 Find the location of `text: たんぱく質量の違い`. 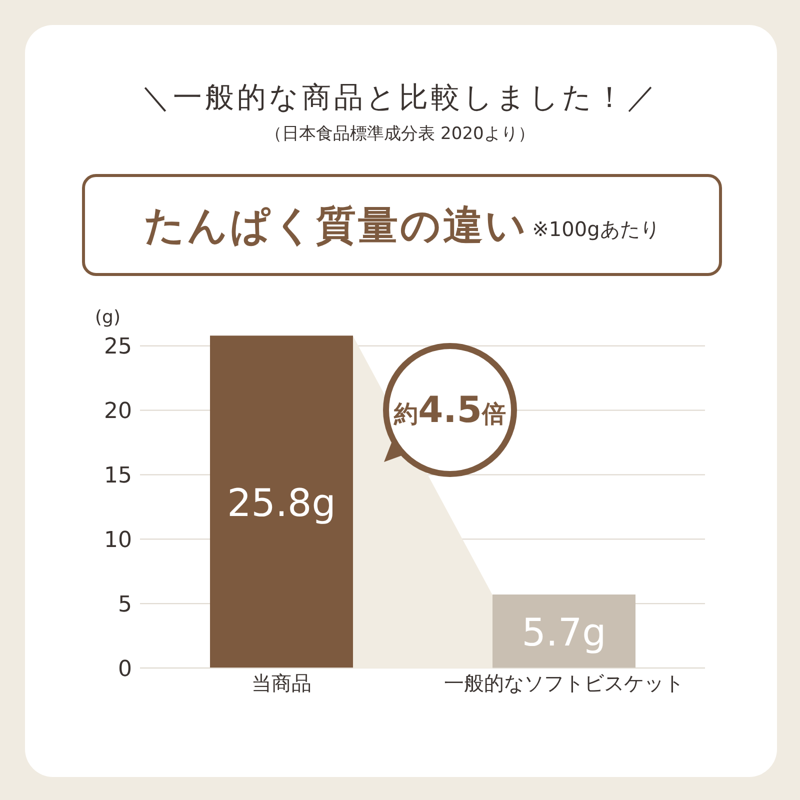

text: たんぱく質量の違い is located at coordinates (336, 226).